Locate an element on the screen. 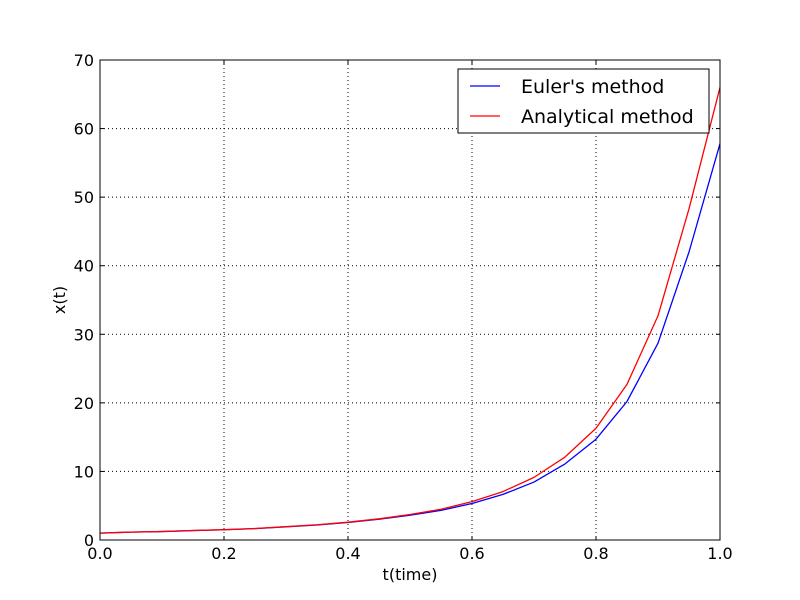 This screenshot has height=600, width=800. x-tick-label: 0.6 is located at coordinates (471, 553).